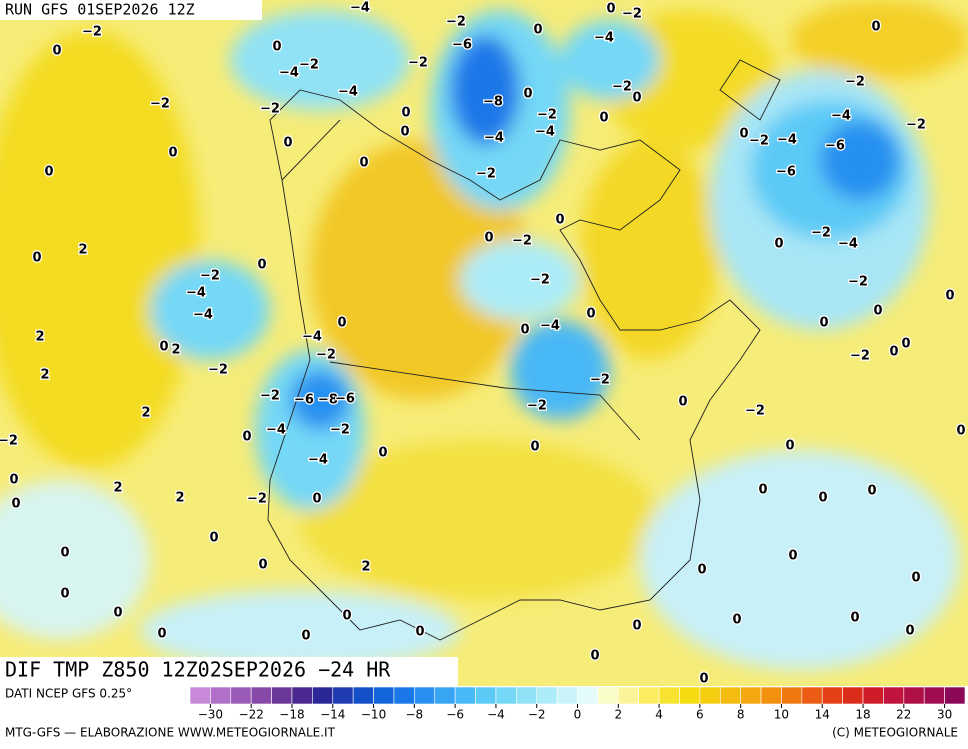 This screenshot has height=749, width=968. What do you see at coordinates (822, 715) in the screenshot?
I see `colorbar-label: 14` at bounding box center [822, 715].